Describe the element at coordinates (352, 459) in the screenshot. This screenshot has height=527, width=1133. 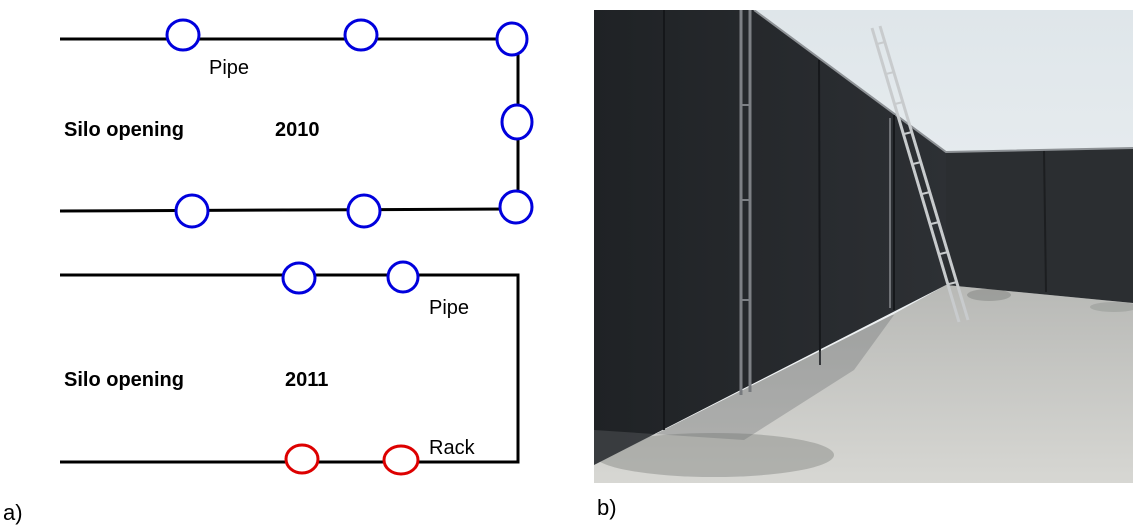
I see `silo-2011-racks` at that location.